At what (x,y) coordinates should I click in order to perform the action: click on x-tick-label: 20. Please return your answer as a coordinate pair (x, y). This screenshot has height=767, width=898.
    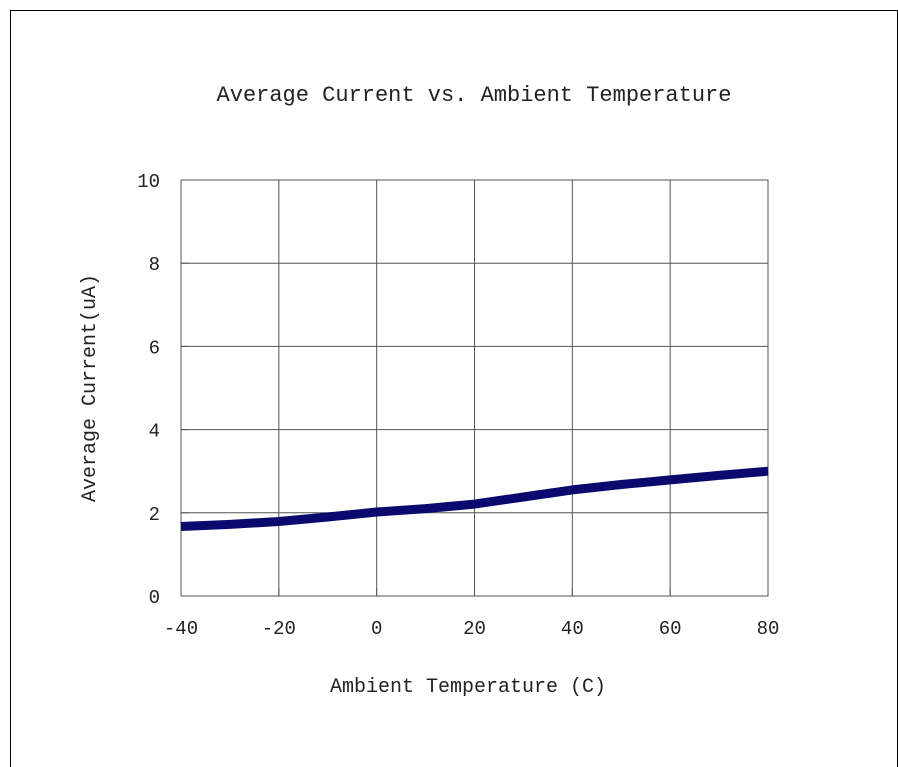
    Looking at the image, I should click on (474, 629).